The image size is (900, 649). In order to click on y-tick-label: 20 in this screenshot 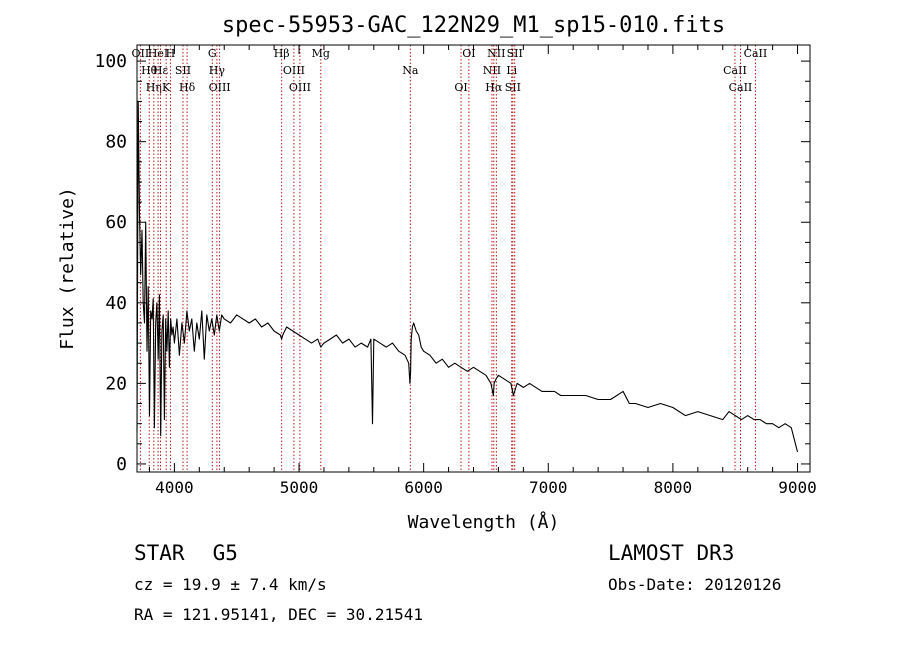, I will do `click(116, 383)`.